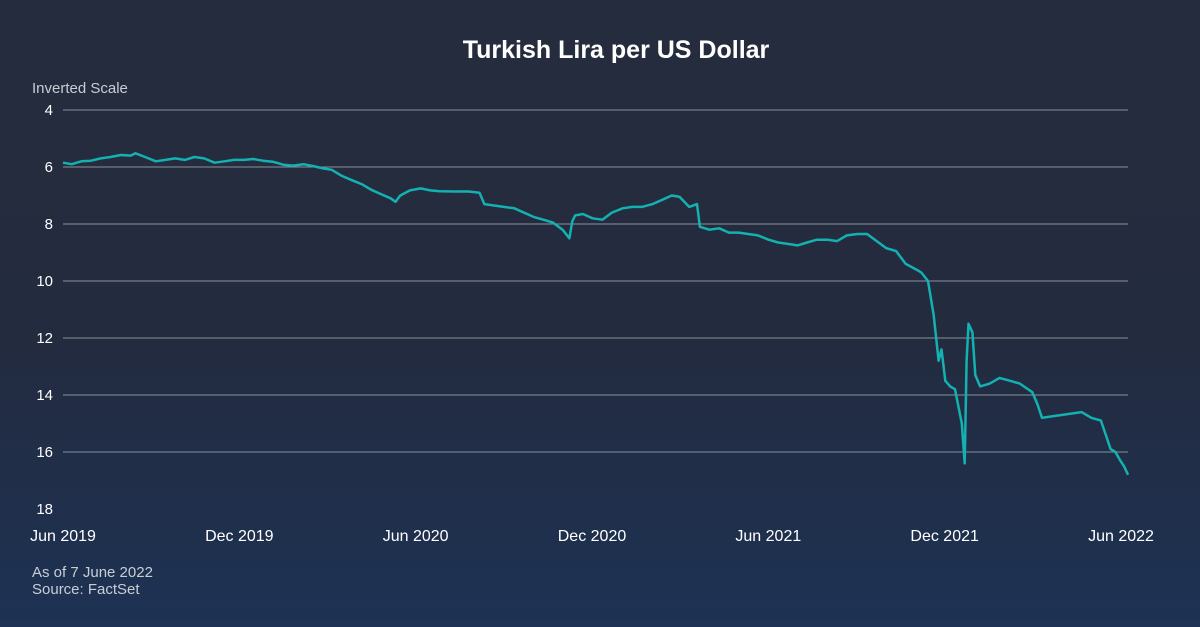 The width and height of the screenshot is (1200, 627). What do you see at coordinates (49, 167) in the screenshot?
I see `y-tick-label: 6` at bounding box center [49, 167].